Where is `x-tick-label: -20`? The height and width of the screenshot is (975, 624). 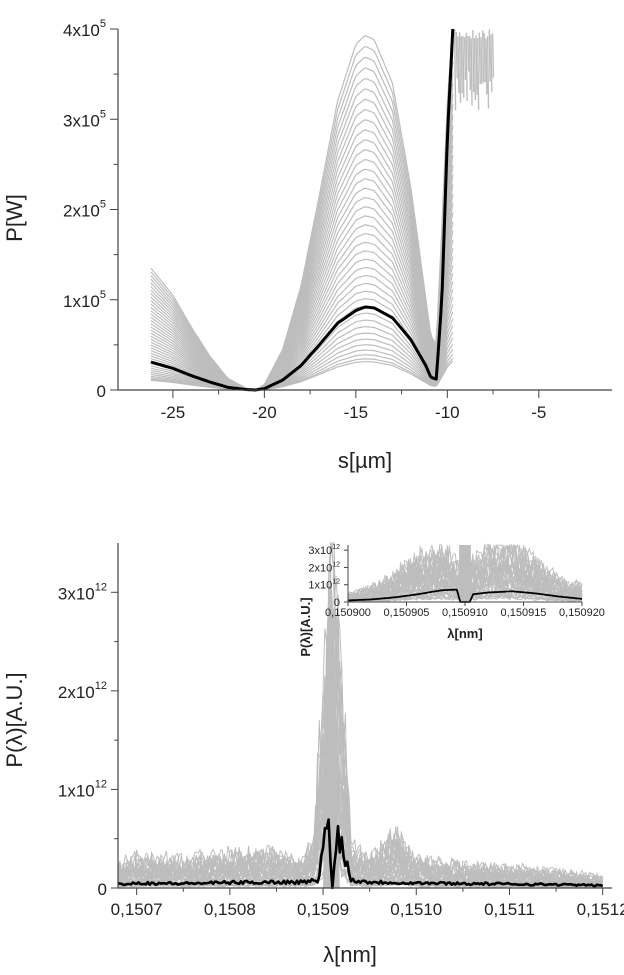 x-tick-label: -20 is located at coordinates (264, 412).